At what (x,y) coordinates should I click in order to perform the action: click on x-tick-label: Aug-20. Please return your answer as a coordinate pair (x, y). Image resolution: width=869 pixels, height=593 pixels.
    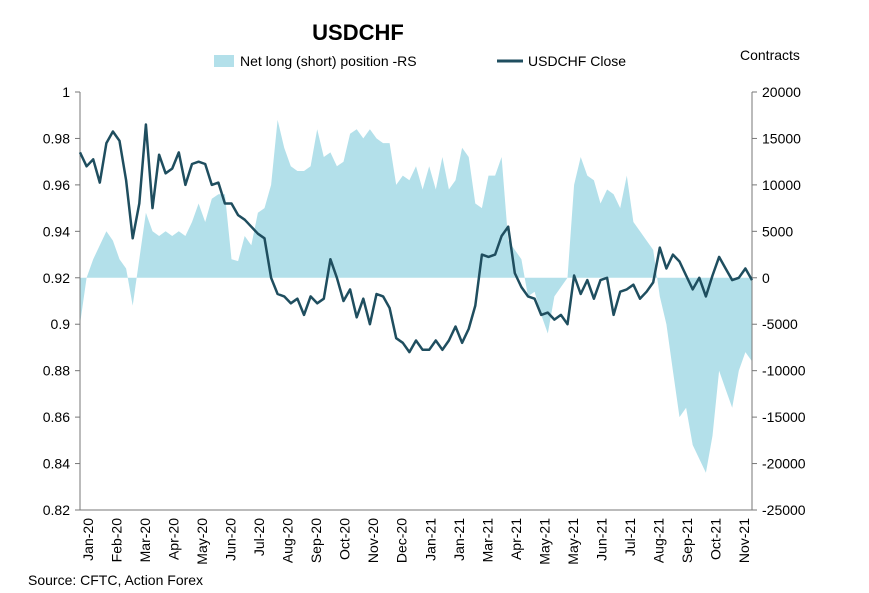
    Looking at the image, I should click on (288, 540).